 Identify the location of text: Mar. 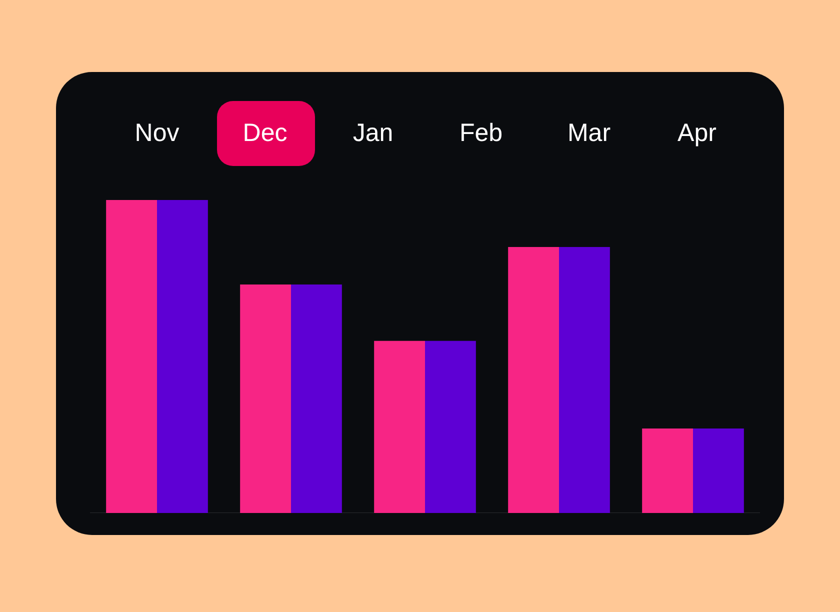
(589, 133).